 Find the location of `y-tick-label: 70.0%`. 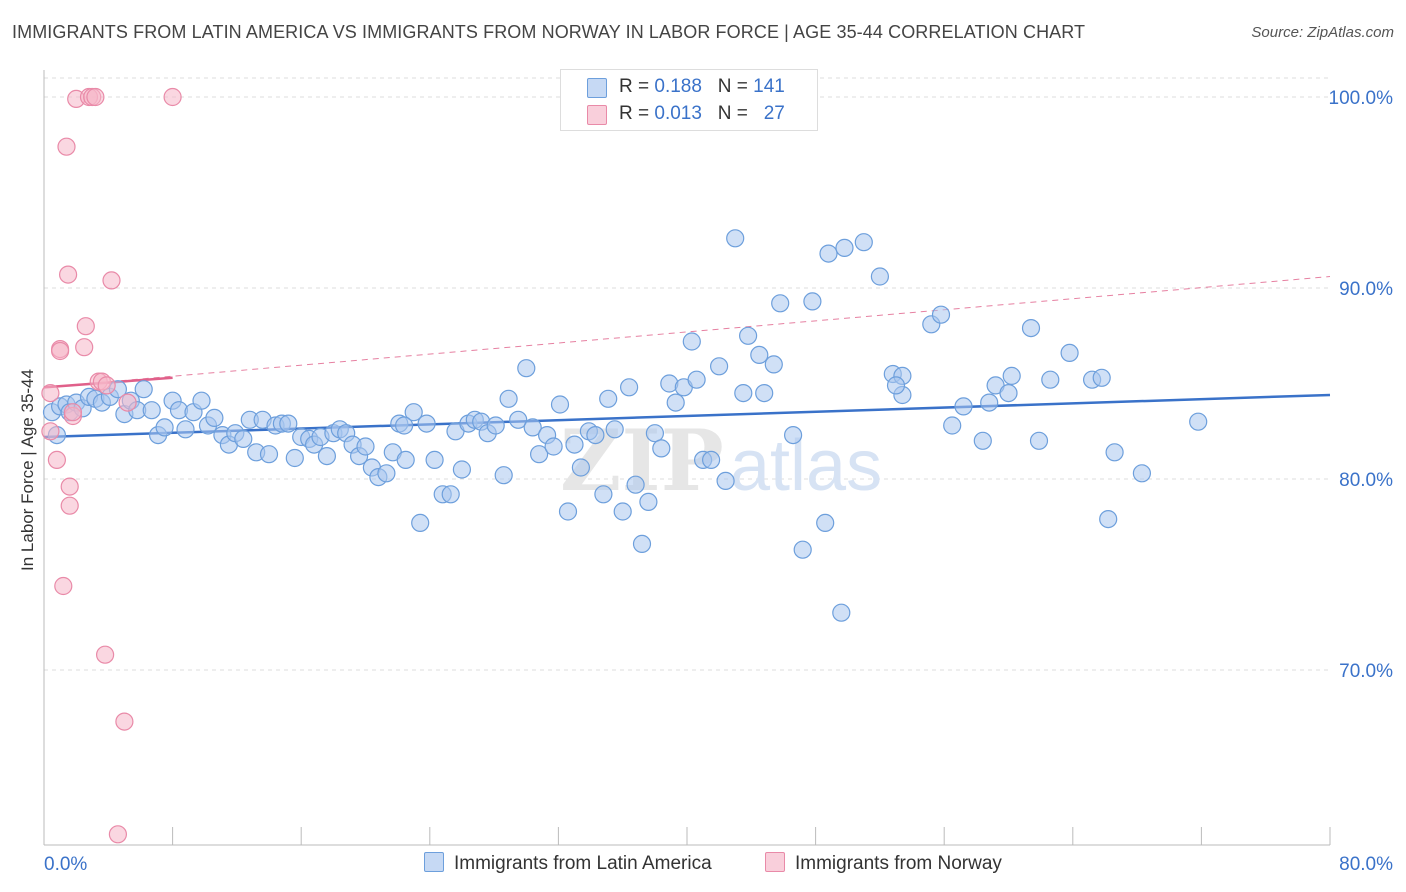

y-tick-label: 70.0% is located at coordinates (1366, 671).